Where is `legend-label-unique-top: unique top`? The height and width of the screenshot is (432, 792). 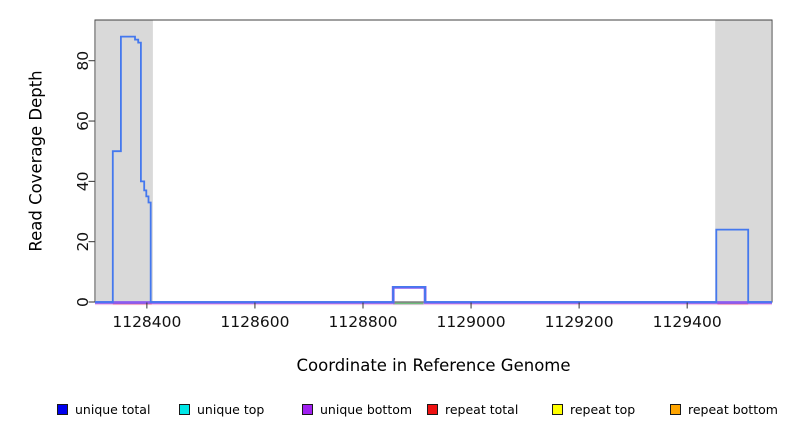
legend-label-unique-top: unique top is located at coordinates (231, 409).